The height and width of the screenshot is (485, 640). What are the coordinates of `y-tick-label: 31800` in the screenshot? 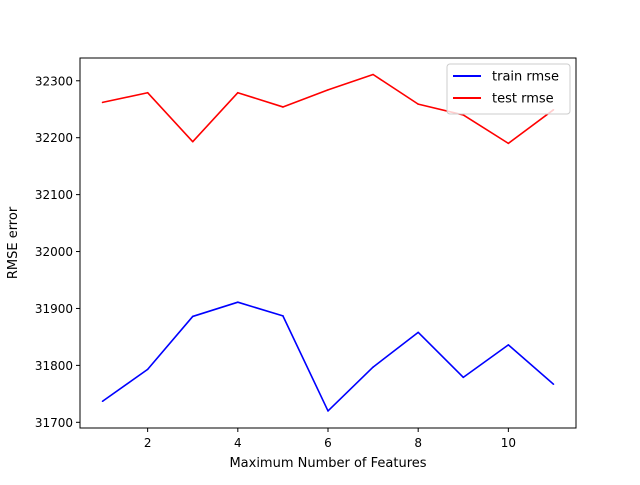 It's located at (54, 366).